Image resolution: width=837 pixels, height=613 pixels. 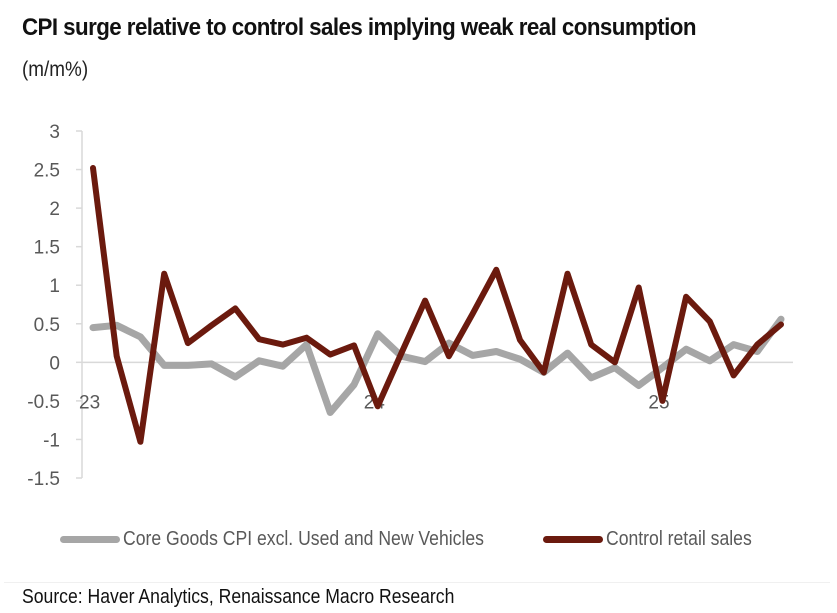 I want to click on chart-subtitle: (m/m%), so click(x=55, y=69).